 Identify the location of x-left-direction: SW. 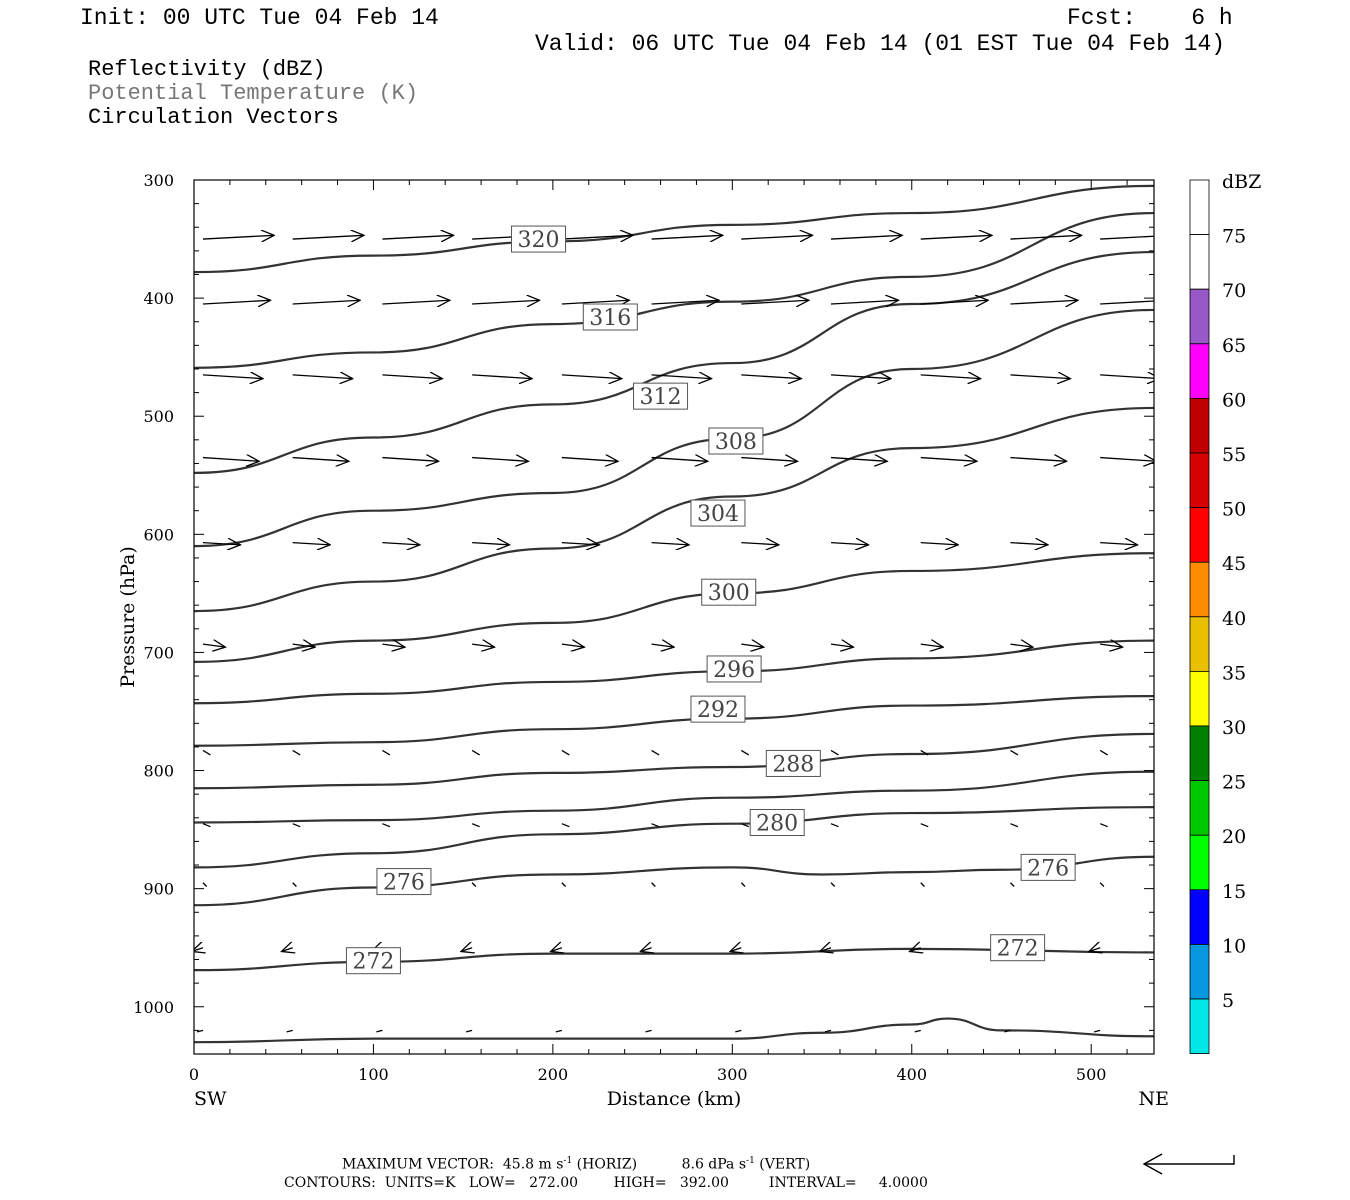
(210, 1099).